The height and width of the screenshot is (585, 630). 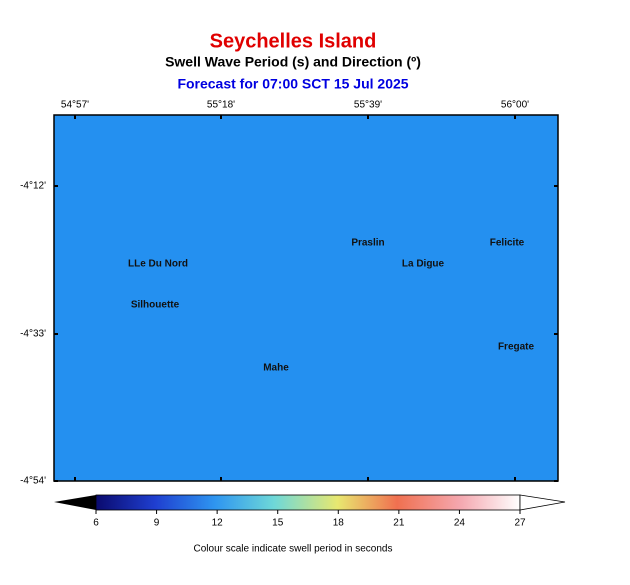 I want to click on colorbar-gradient, so click(x=308, y=502).